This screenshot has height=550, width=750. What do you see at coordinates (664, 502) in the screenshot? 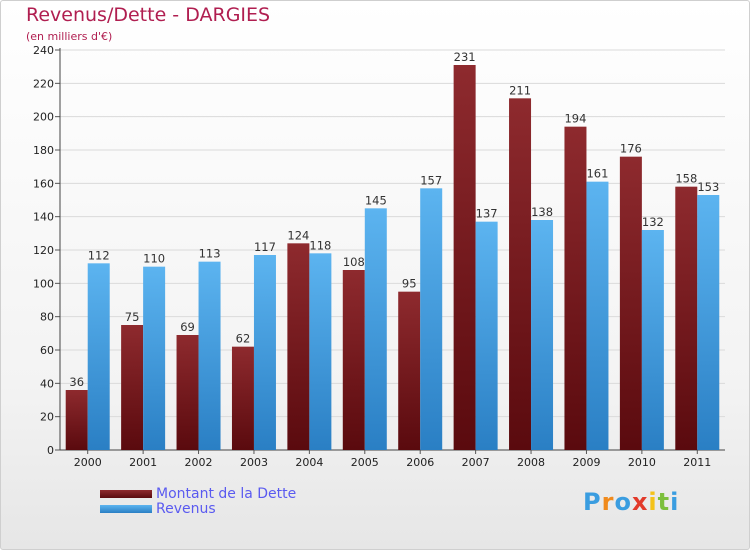
I see `logo-letter: t` at bounding box center [664, 502].